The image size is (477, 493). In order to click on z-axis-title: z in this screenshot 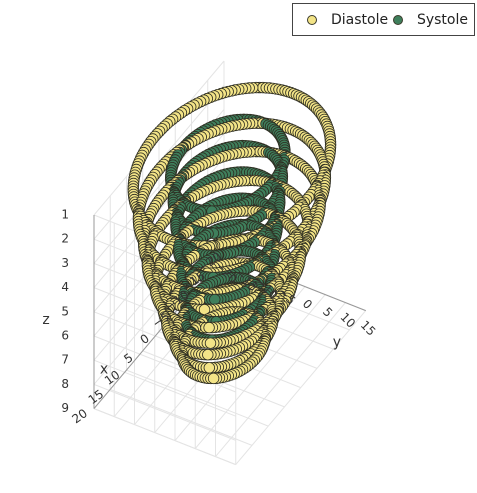, I will do `click(45, 320)`.